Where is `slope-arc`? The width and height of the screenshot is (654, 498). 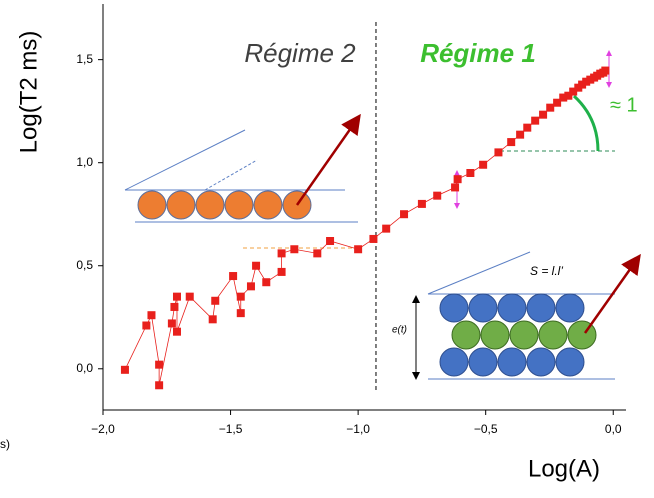
slope-arc is located at coordinates (586, 123).